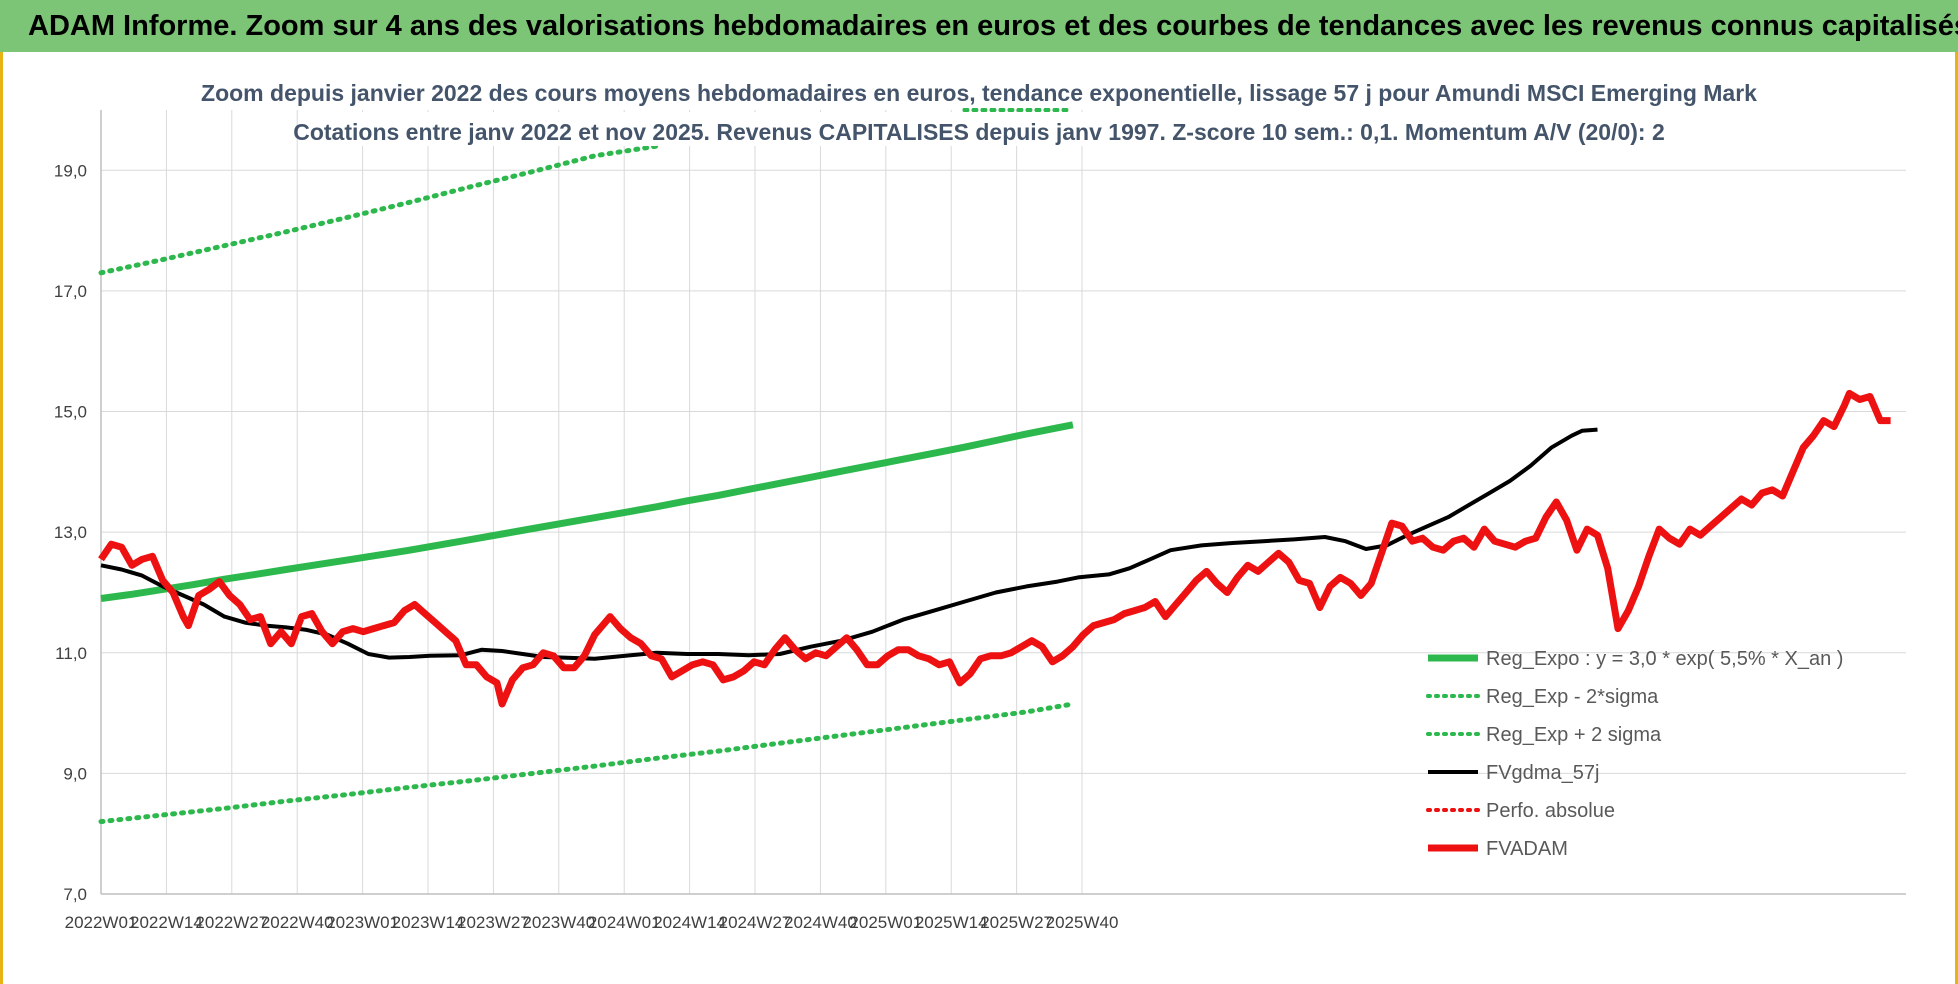 Image resolution: width=1958 pixels, height=984 pixels. I want to click on x-tick-label: 2023W27, so click(493, 922).